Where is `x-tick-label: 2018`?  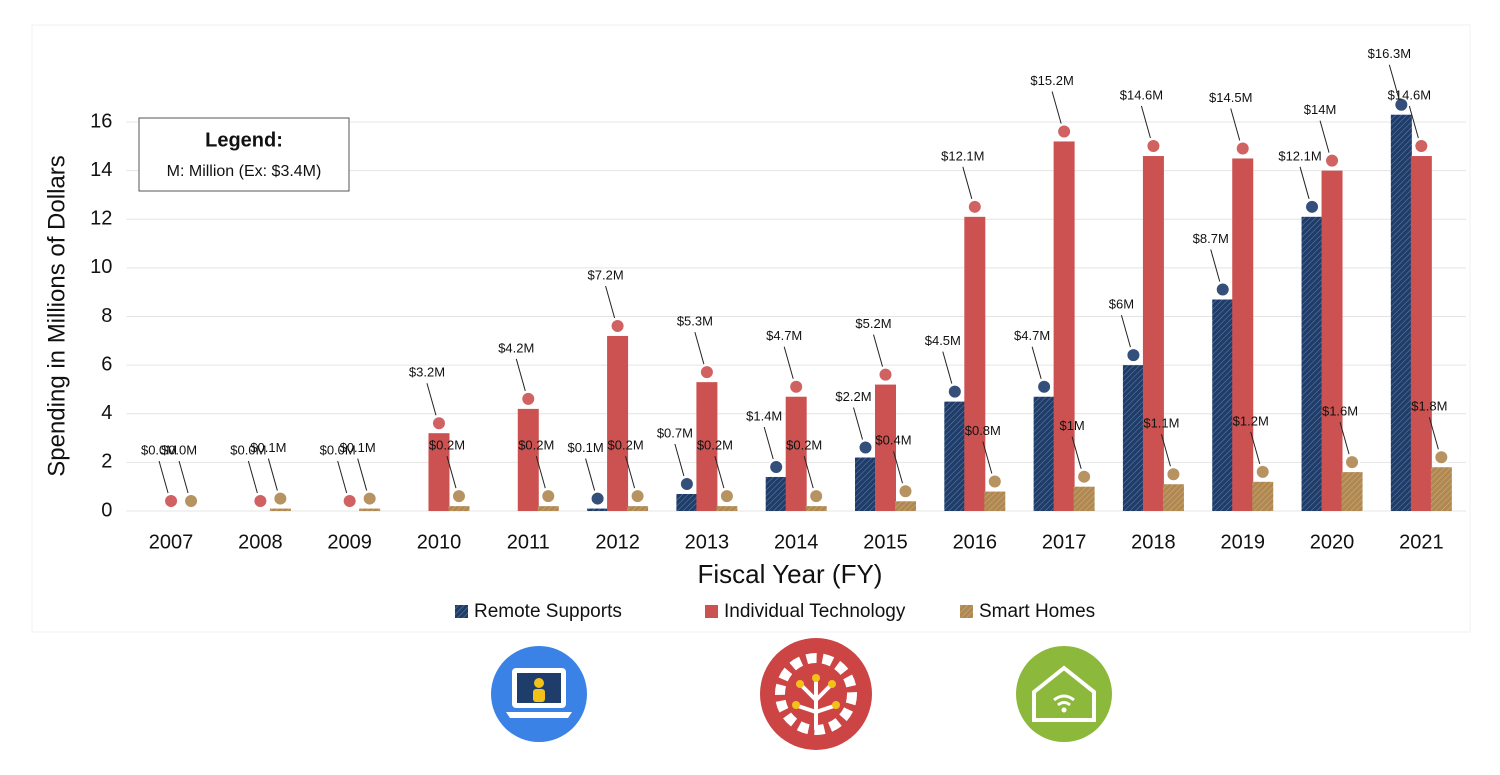 x-tick-label: 2018 is located at coordinates (1153, 542).